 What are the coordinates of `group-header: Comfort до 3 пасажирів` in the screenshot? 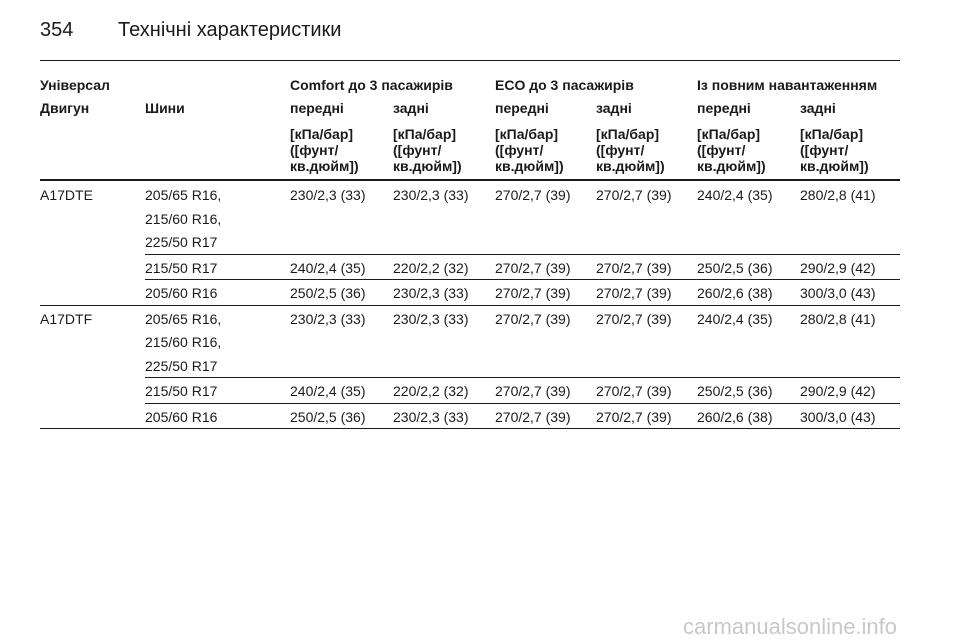 It's located at (371, 85).